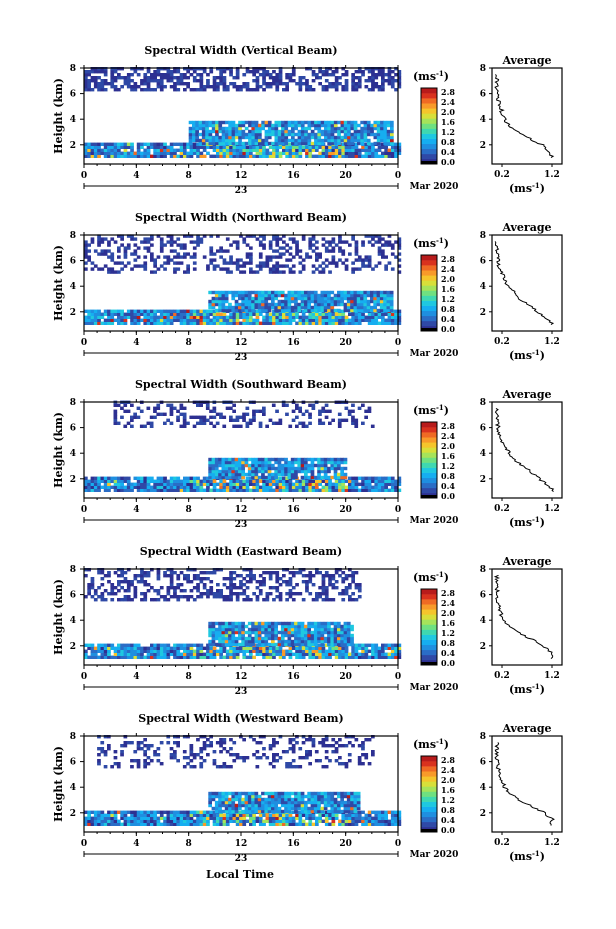 Image resolution: width=616 pixels, height=929 pixels. I want to click on avg-y-tick-label: 8, so click(483, 69).